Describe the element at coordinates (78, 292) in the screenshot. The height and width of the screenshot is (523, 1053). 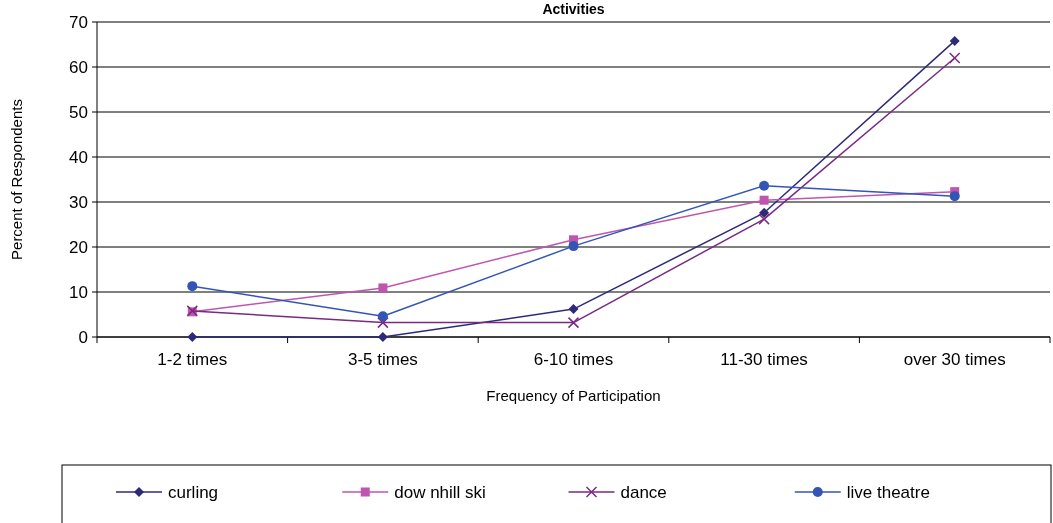
I see `y-tick-label: 10` at that location.